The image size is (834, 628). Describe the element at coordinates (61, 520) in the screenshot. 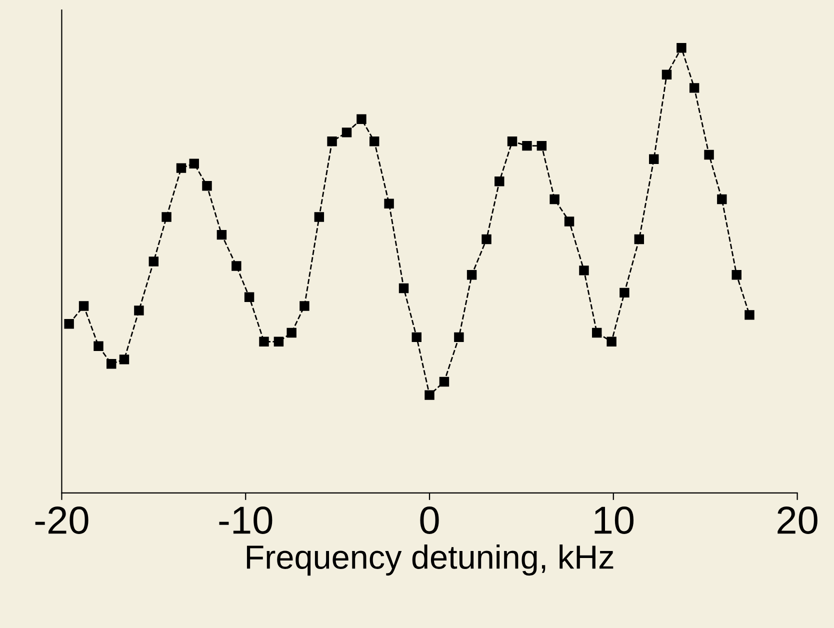

I see `x-tick-label: -20` at that location.